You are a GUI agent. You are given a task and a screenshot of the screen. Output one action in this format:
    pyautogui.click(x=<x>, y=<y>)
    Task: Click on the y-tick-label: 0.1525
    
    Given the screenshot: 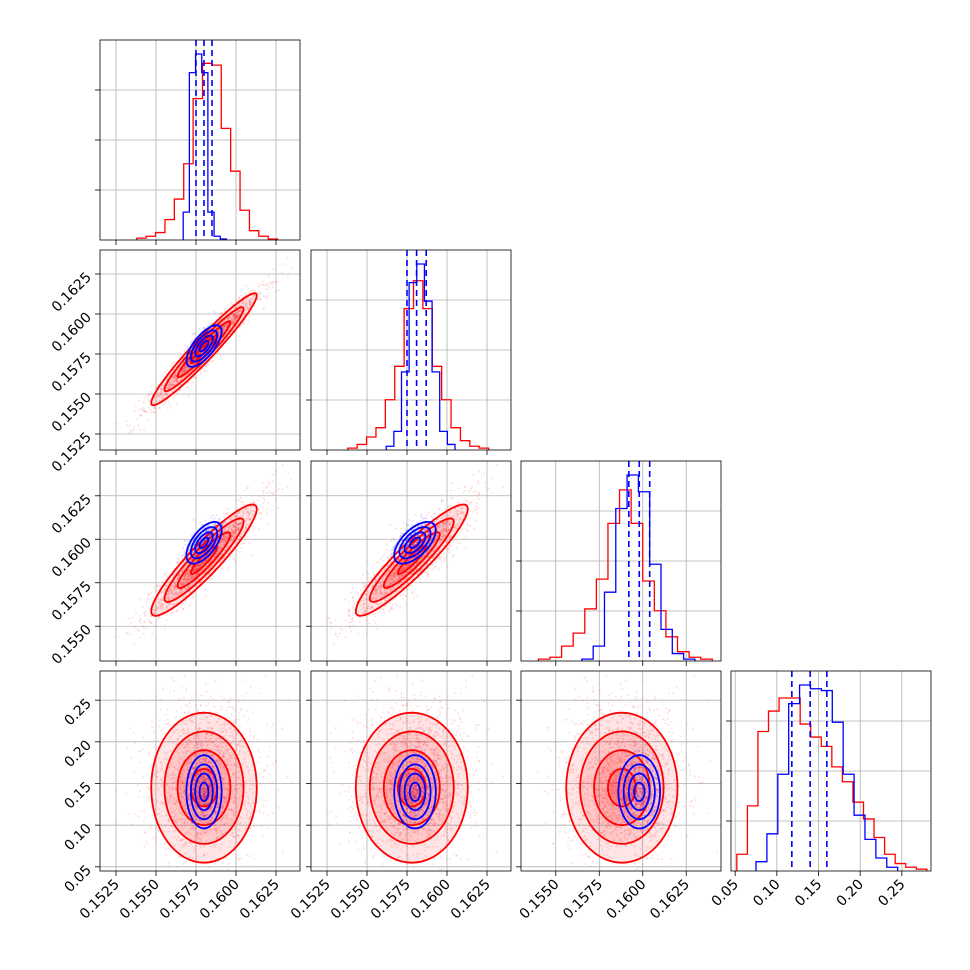 What is the action you would take?
    pyautogui.click(x=72, y=453)
    